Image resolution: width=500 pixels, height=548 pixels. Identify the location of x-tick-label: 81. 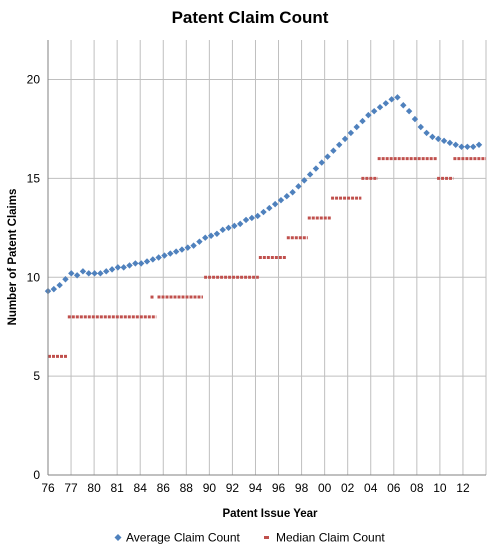
(117, 488).